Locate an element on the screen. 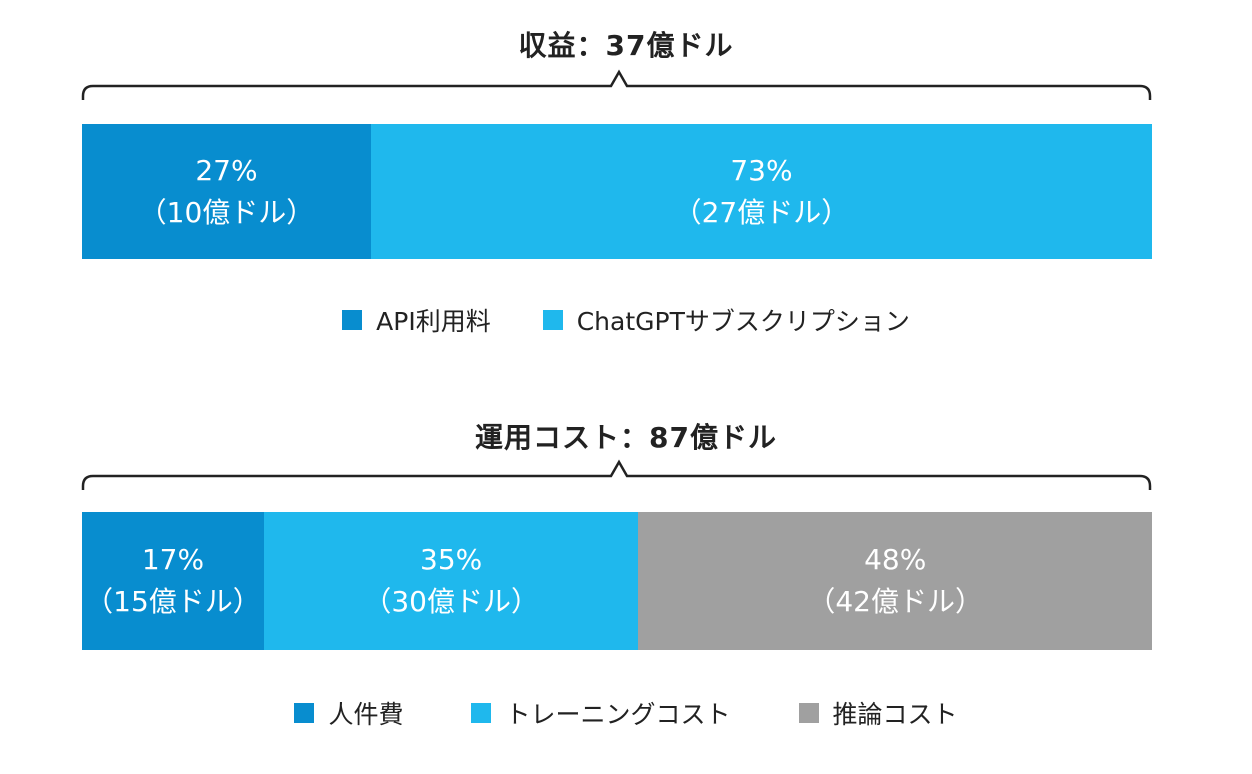 Image resolution: width=1252 pixels, height=774 pixels. operating-cost-legend-item: 人件費 is located at coordinates (348, 713).